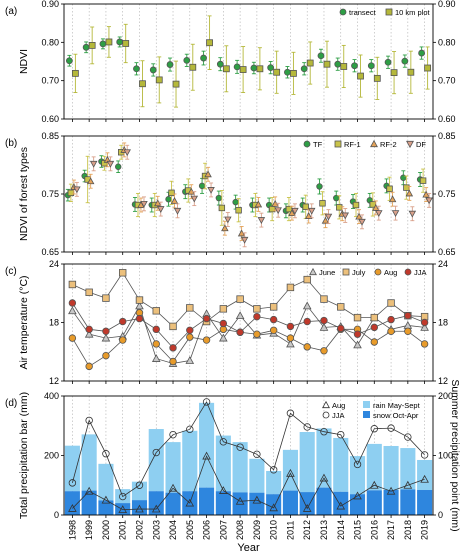 This screenshot has height=553, width=474. Describe the element at coordinates (248, 449) in the screenshot. I see `series-line` at that location.